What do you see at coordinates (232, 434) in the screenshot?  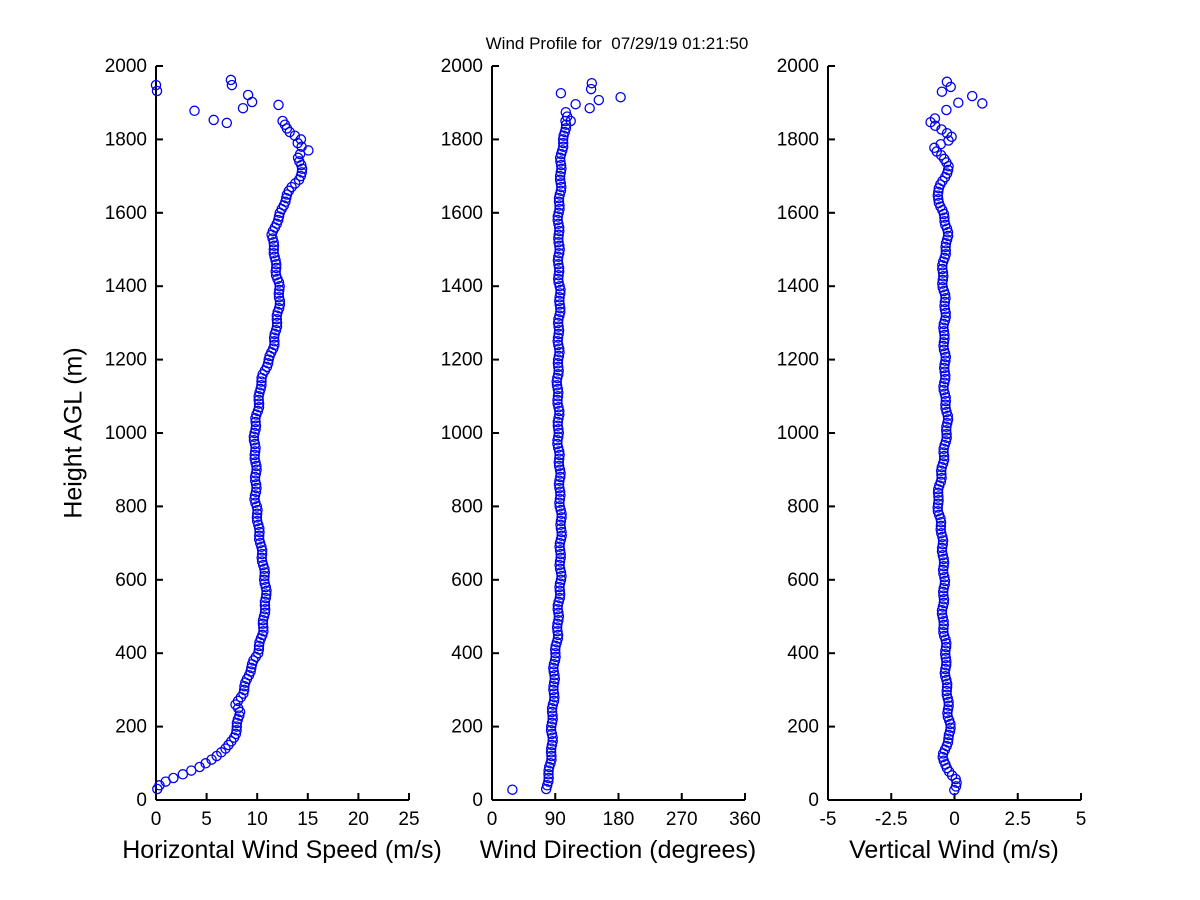 I see `data-points-horizontal-wind-speed` at bounding box center [232, 434].